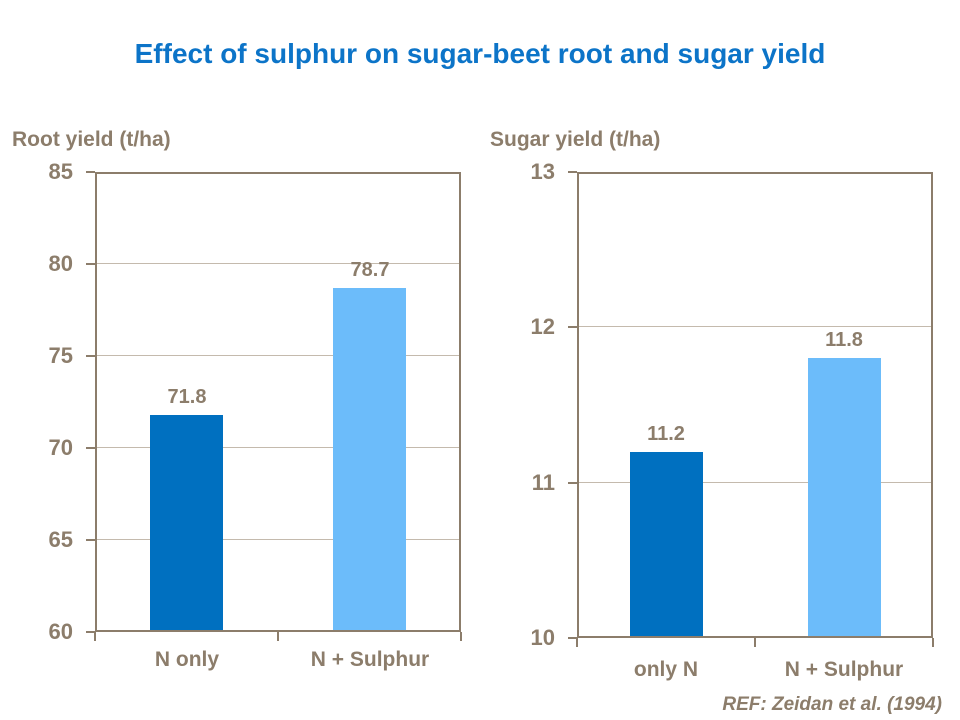 This screenshot has height=720, width=960. What do you see at coordinates (60, 263) in the screenshot?
I see `y-axis-tick-label: 80` at bounding box center [60, 263].